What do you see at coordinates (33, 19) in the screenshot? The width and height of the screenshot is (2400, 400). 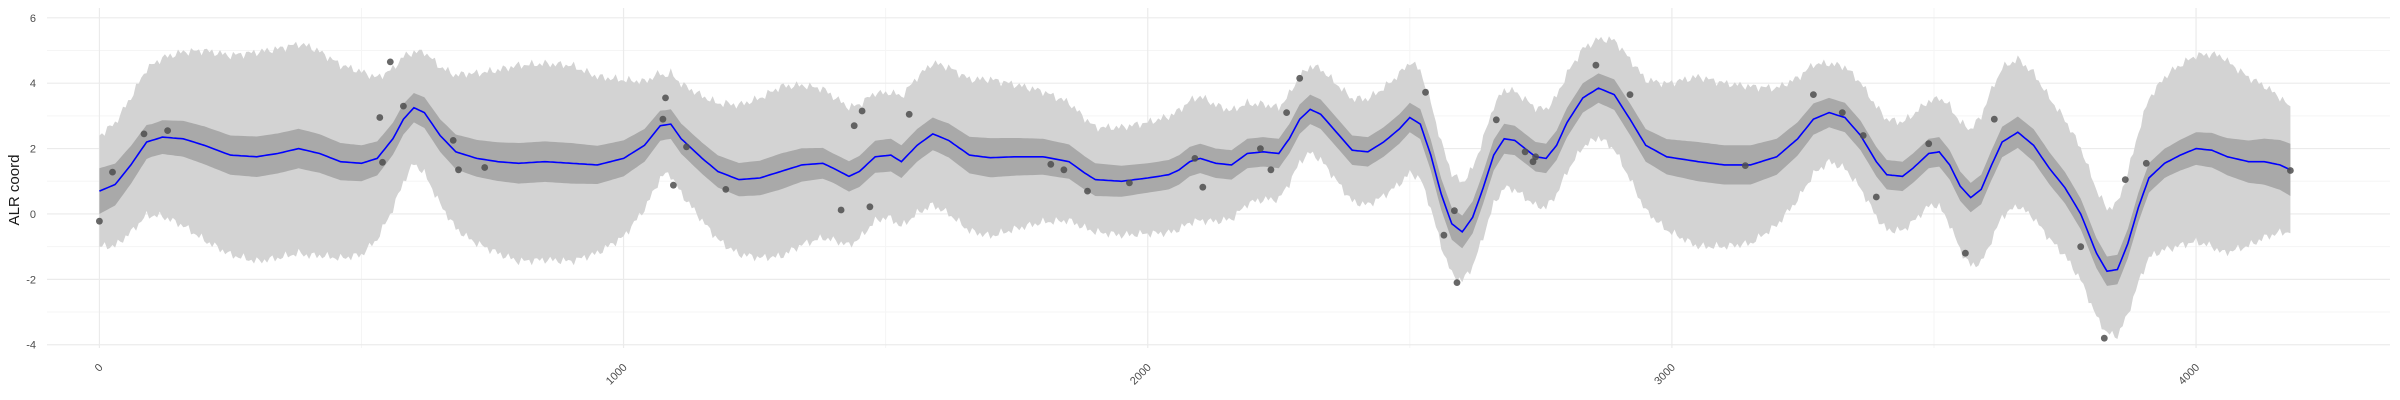 I see `y-tick-label: 6` at bounding box center [33, 19].